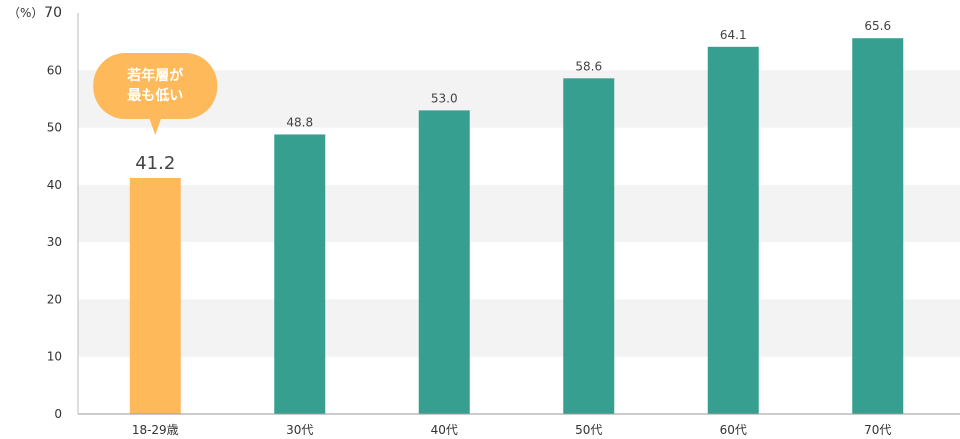 The width and height of the screenshot is (960, 439). Describe the element at coordinates (54, 128) in the screenshot. I see `y-tick-label: 50` at that location.